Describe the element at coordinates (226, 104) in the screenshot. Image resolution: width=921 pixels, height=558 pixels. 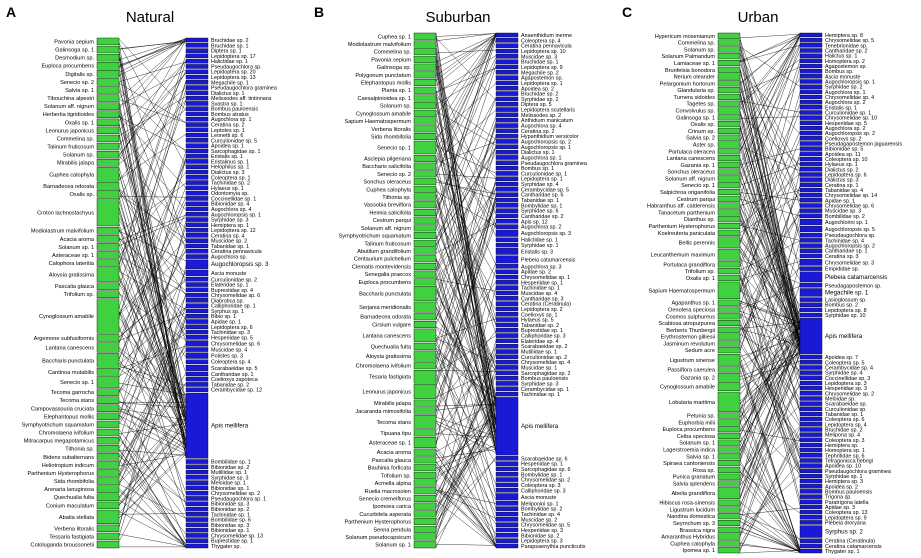
I see `pollinator-label: Svastra sp. 1` at that location.